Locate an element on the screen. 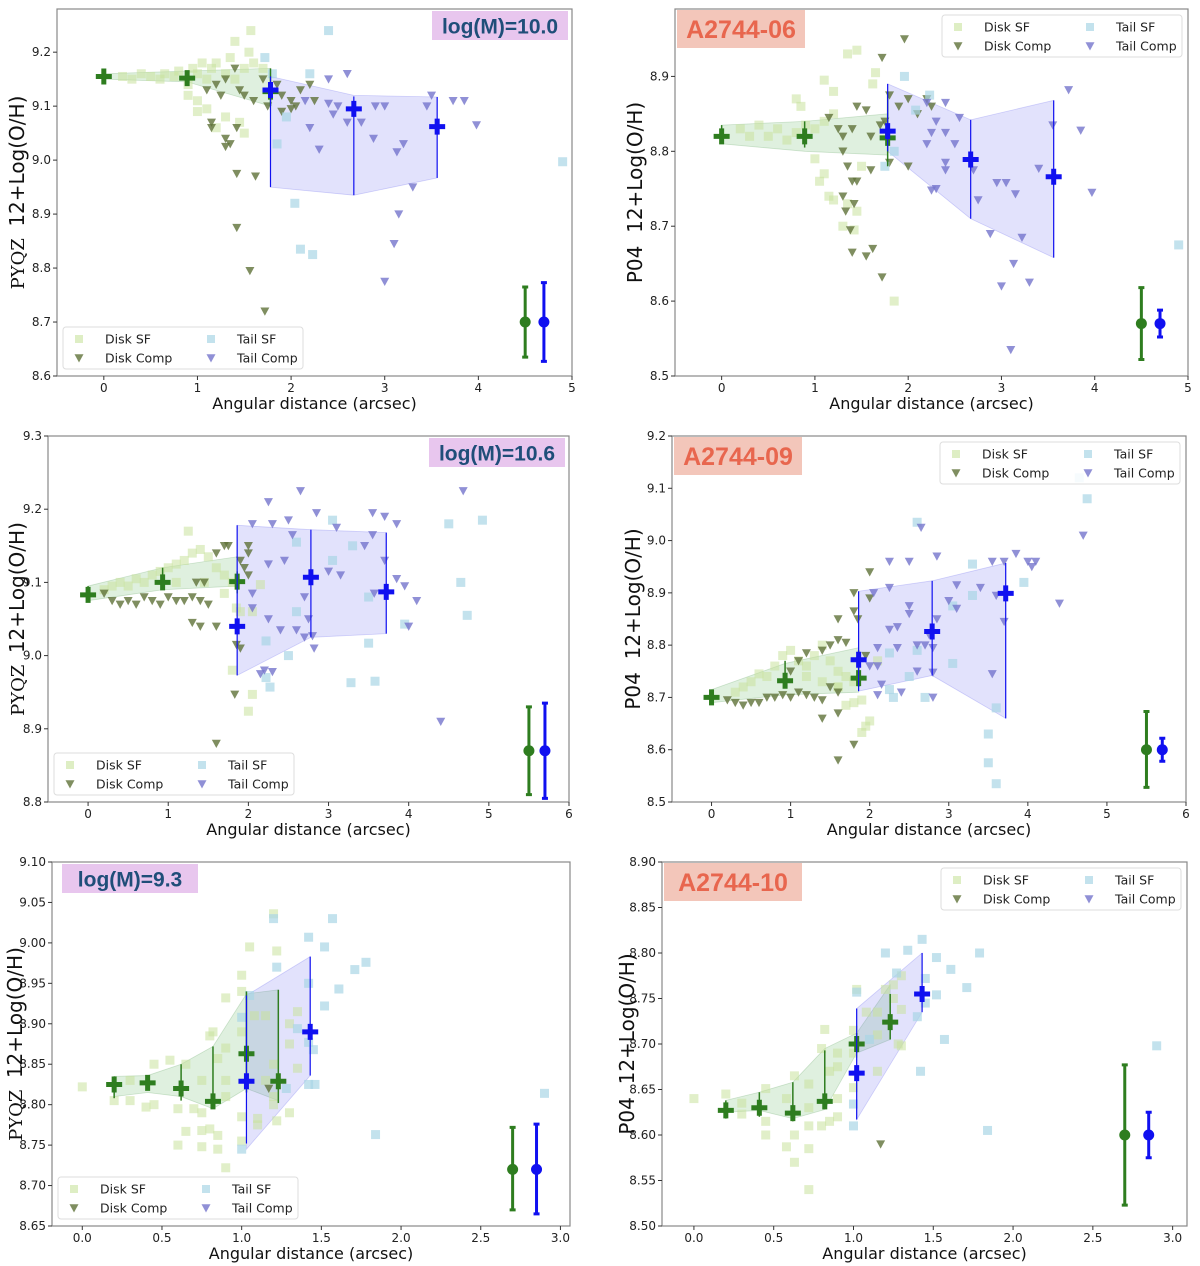 The image size is (1200, 1266). y-axis-label-text: 12+Log(O/H) is located at coordinates (17, 161).